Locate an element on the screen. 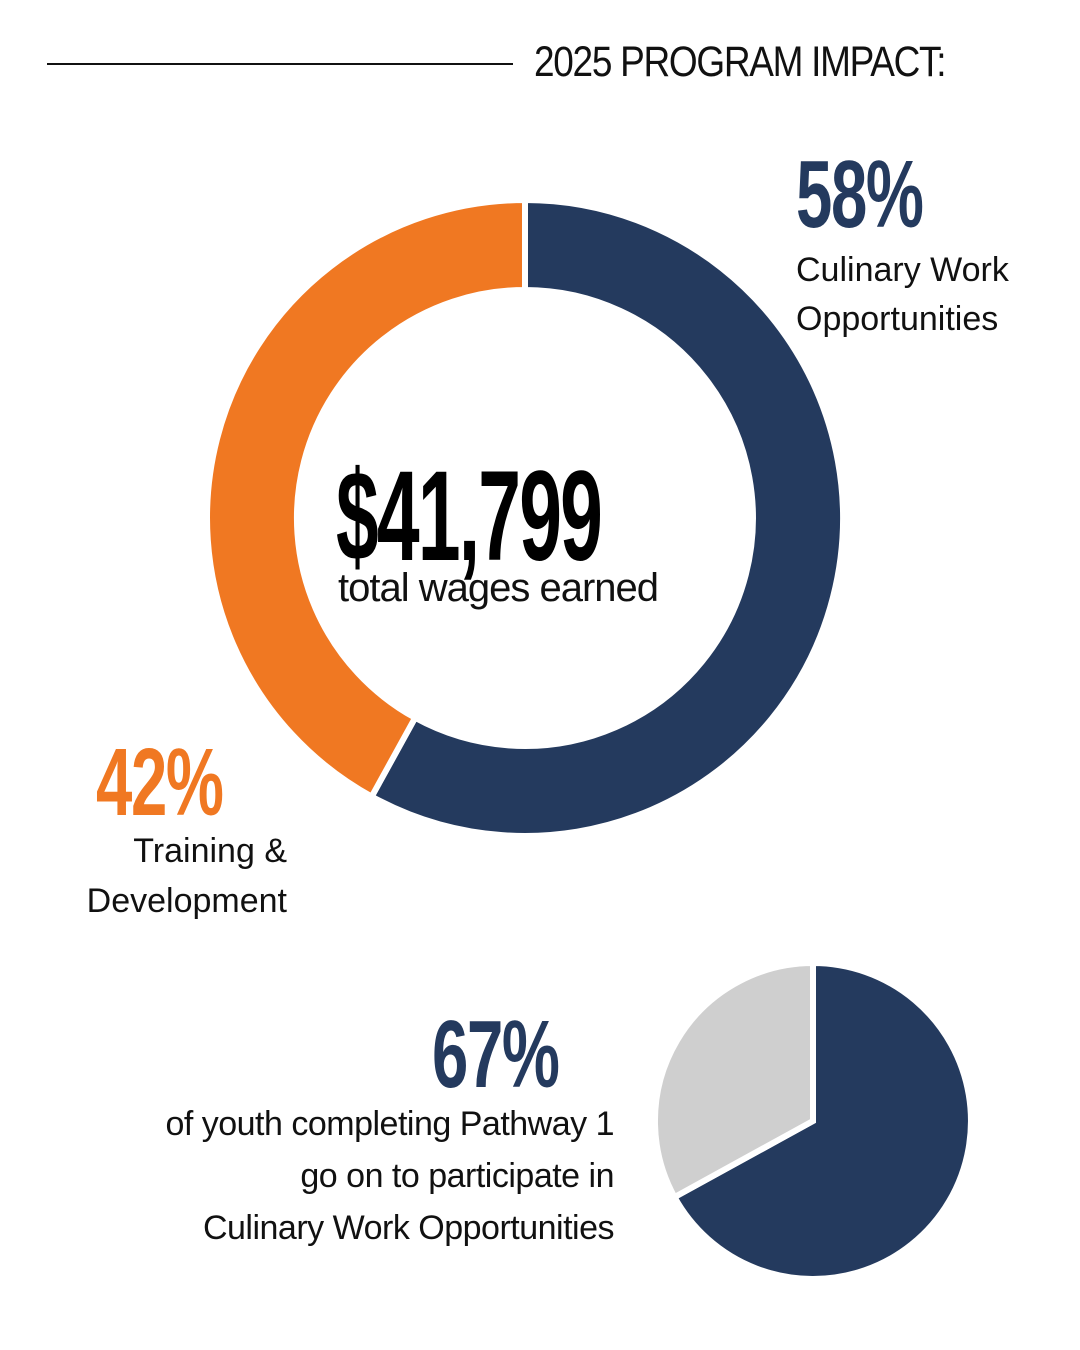  total-wages-amount: $41,799 is located at coordinates (469, 516).